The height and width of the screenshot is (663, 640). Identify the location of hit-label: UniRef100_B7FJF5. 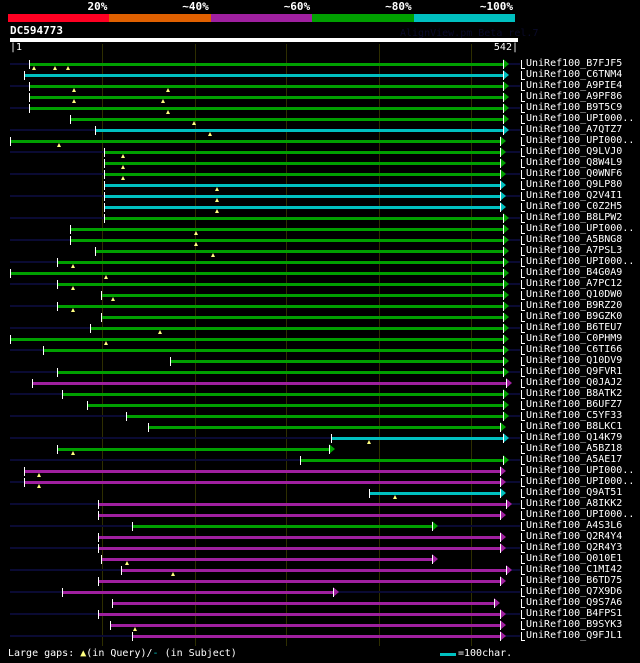
(574, 63).